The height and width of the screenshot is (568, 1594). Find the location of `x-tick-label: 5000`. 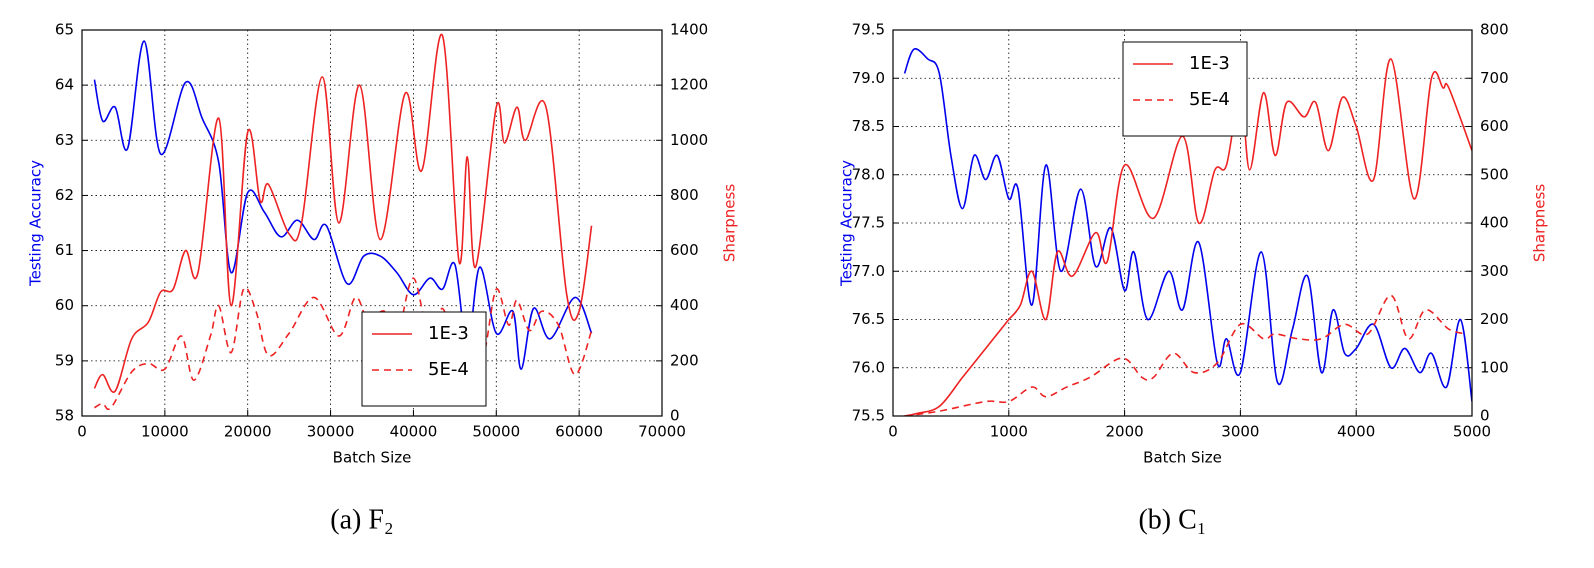

x-tick-label: 5000 is located at coordinates (1472, 432).